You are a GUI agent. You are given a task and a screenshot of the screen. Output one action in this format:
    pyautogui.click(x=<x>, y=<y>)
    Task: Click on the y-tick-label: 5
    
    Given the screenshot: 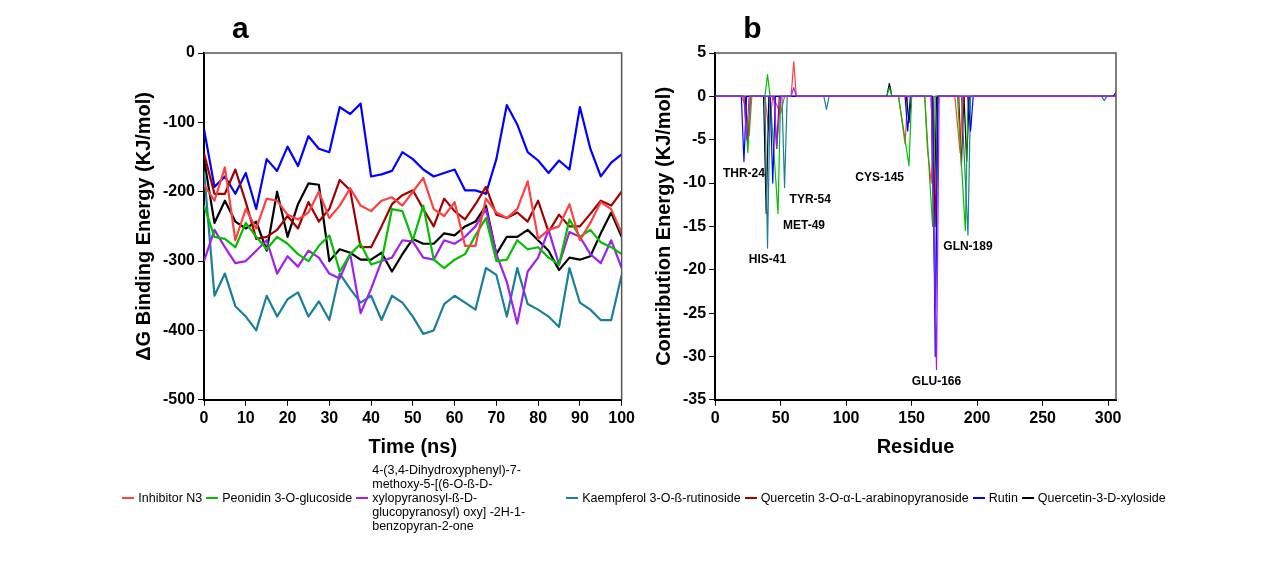 What is the action you would take?
    pyautogui.click(x=702, y=52)
    